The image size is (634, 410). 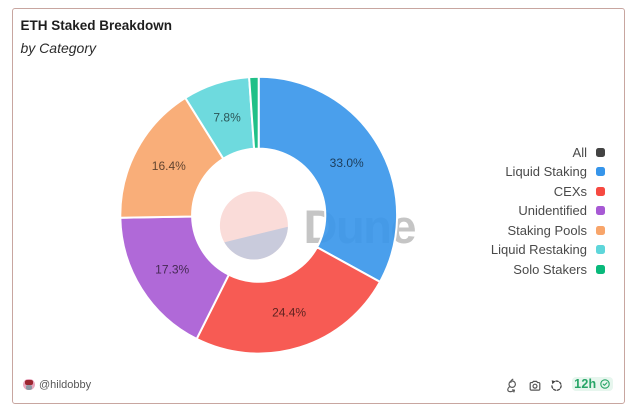 I want to click on svg-text: 7.8%, so click(x=227, y=118).